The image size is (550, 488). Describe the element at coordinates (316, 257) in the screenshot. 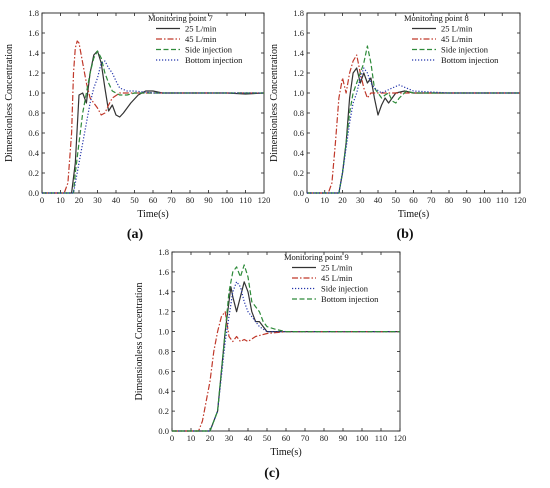

I see `legend-title: Monitoring point 9` at that location.